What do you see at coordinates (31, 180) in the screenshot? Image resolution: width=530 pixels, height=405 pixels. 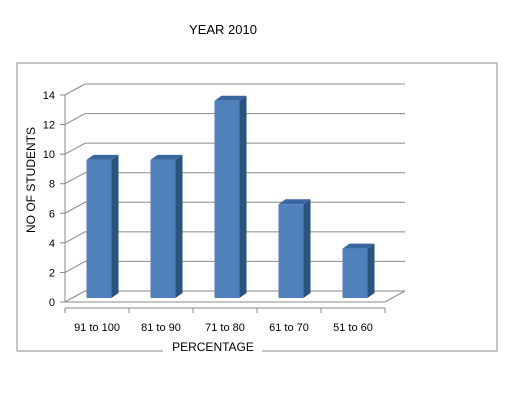 I see `y-axis-title: NO OF STUDENTS` at bounding box center [31, 180].